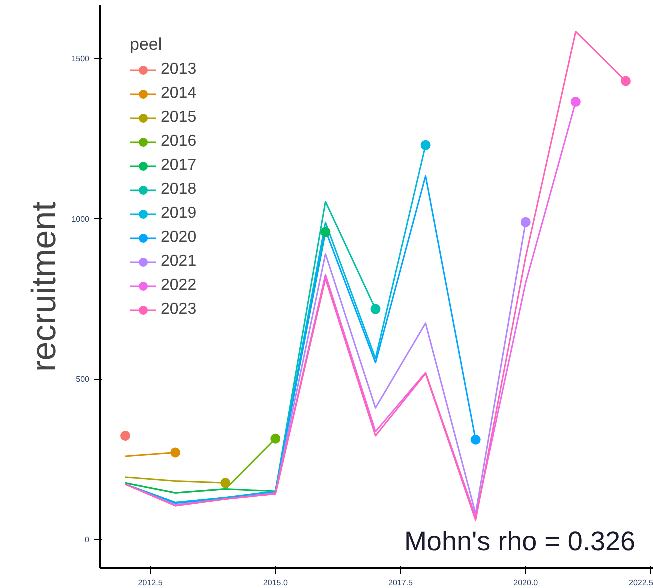 The width and height of the screenshot is (653, 588). Describe the element at coordinates (81, 219) in the screenshot. I see `y-tick-label: 1000` at that location.